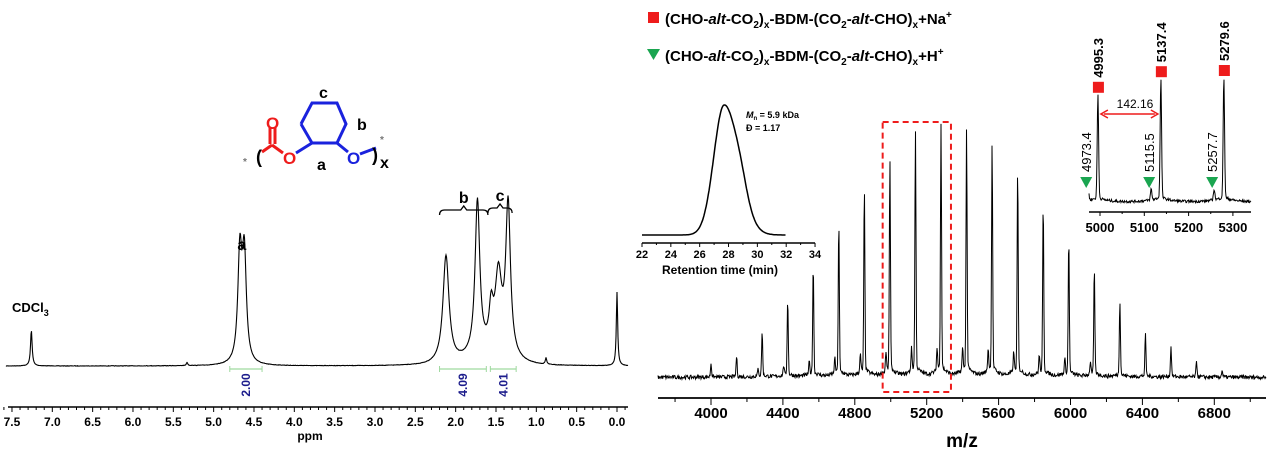  What do you see at coordinates (455, 422) in the screenshot?
I see `nmr-tick-label: 2.0` at bounding box center [455, 422].